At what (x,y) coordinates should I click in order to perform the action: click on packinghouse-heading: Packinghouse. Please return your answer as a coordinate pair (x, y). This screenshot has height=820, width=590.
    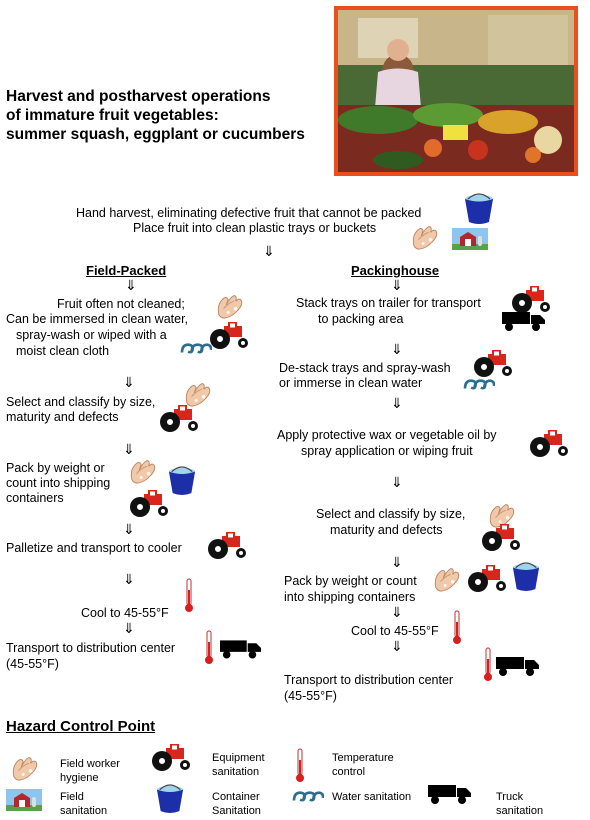
    Looking at the image, I should click on (395, 270).